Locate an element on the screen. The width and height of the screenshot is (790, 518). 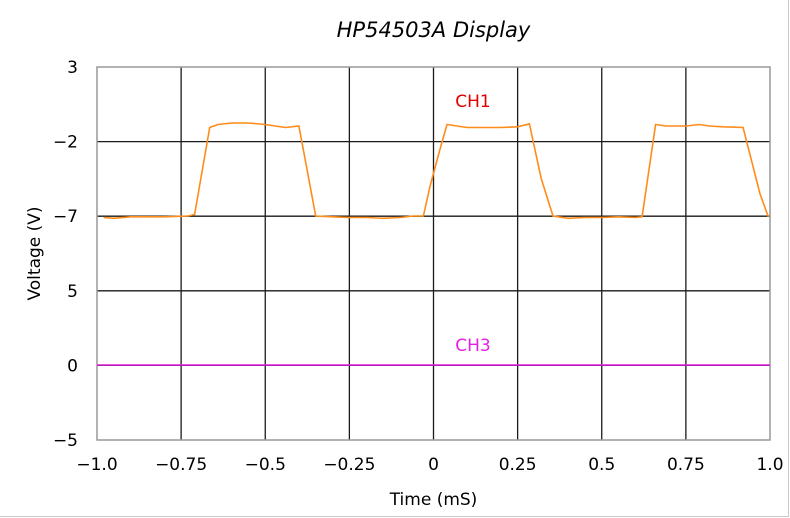
x-axis-label: Time (mS) is located at coordinates (433, 500).